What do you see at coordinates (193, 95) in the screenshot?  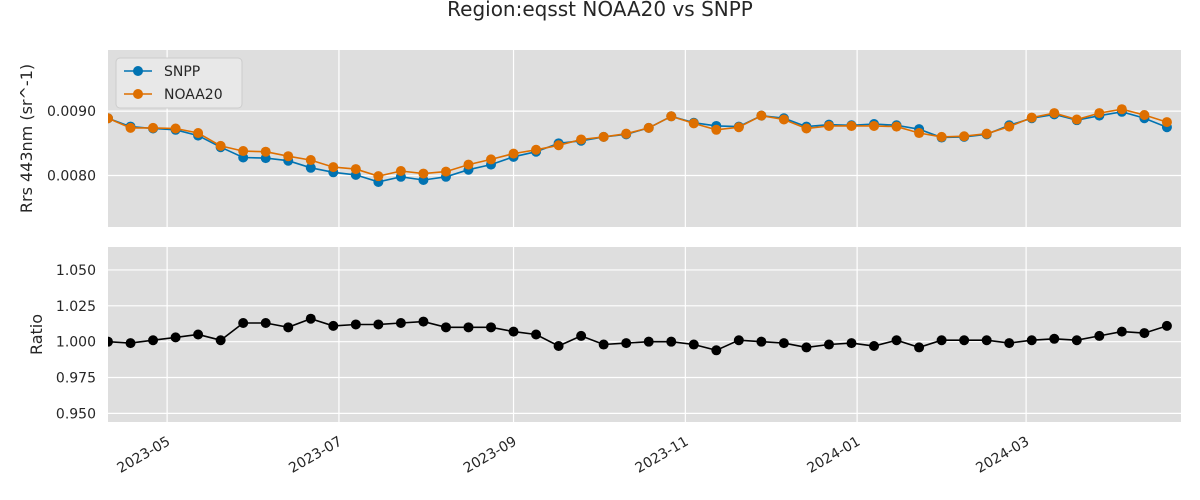 I see `legend-label: NOAA20` at bounding box center [193, 95].